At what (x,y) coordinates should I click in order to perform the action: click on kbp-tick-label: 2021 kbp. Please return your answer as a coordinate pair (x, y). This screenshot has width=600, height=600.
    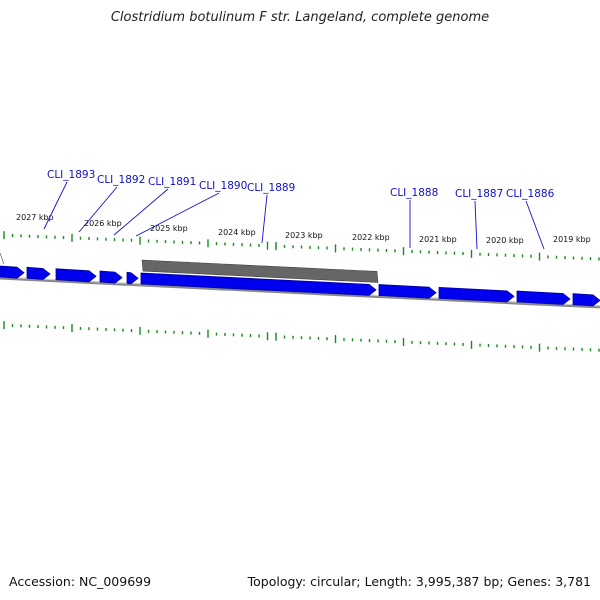
    Looking at the image, I should click on (438, 239).